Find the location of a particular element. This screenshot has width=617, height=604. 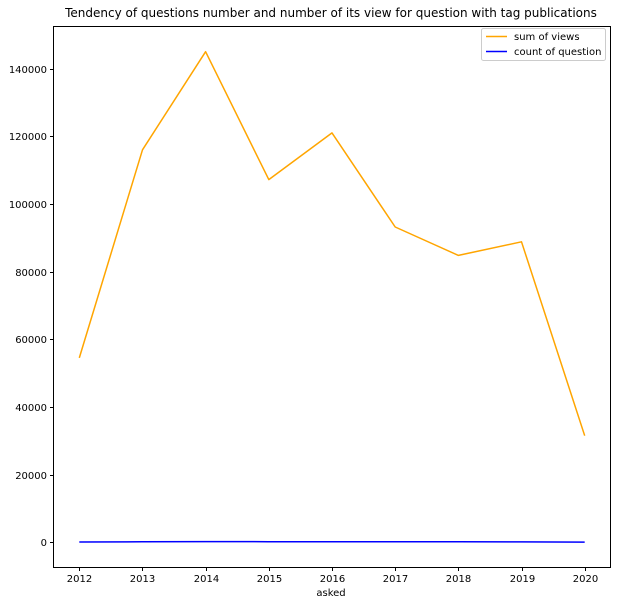

series-line-count-of-question is located at coordinates (332, 541).